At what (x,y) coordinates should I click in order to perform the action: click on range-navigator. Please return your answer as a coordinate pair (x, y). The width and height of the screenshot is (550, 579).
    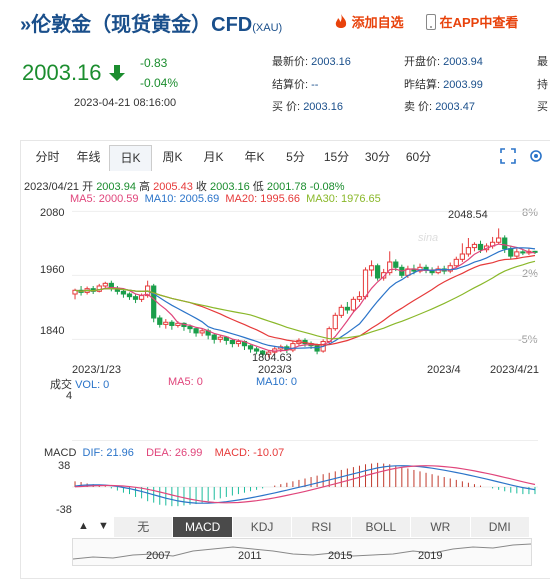
    Looking at the image, I should click on (302, 552).